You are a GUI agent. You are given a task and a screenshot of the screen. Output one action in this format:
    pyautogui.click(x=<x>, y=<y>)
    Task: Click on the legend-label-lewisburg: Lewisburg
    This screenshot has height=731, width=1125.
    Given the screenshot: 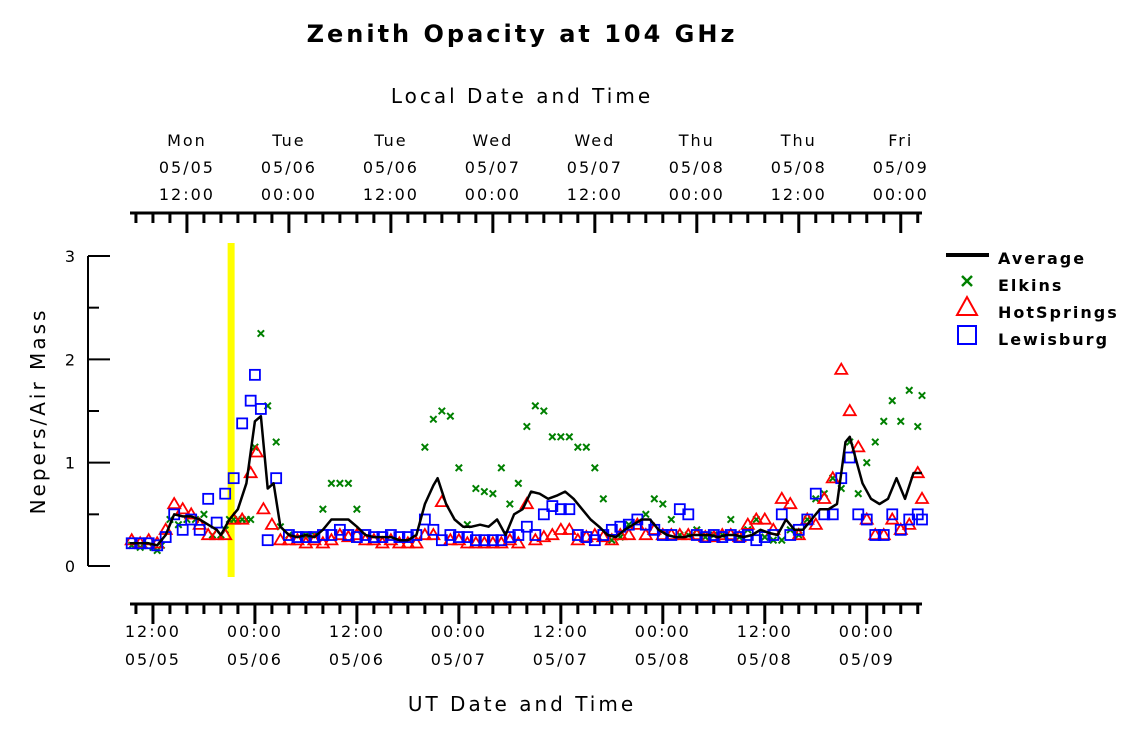 What is the action you would take?
    pyautogui.click(x=1053, y=339)
    